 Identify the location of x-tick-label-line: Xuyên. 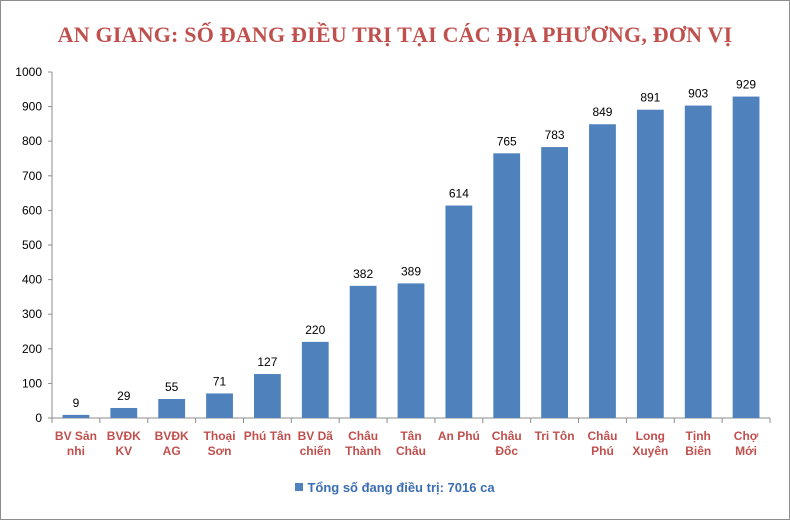
(650, 451).